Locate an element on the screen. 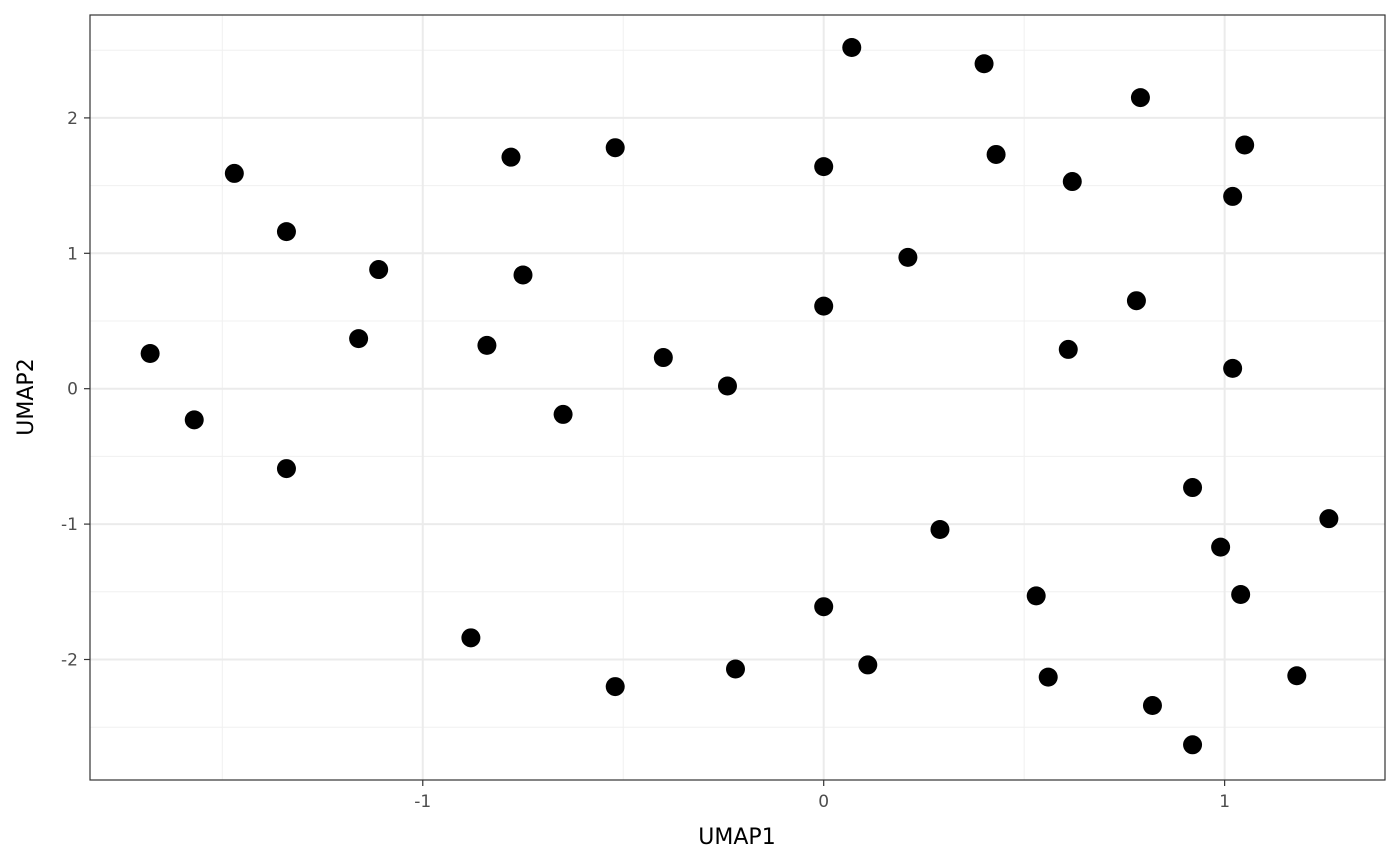 The height and width of the screenshot is (866, 1400). y-tick-label: 1 is located at coordinates (72, 254).